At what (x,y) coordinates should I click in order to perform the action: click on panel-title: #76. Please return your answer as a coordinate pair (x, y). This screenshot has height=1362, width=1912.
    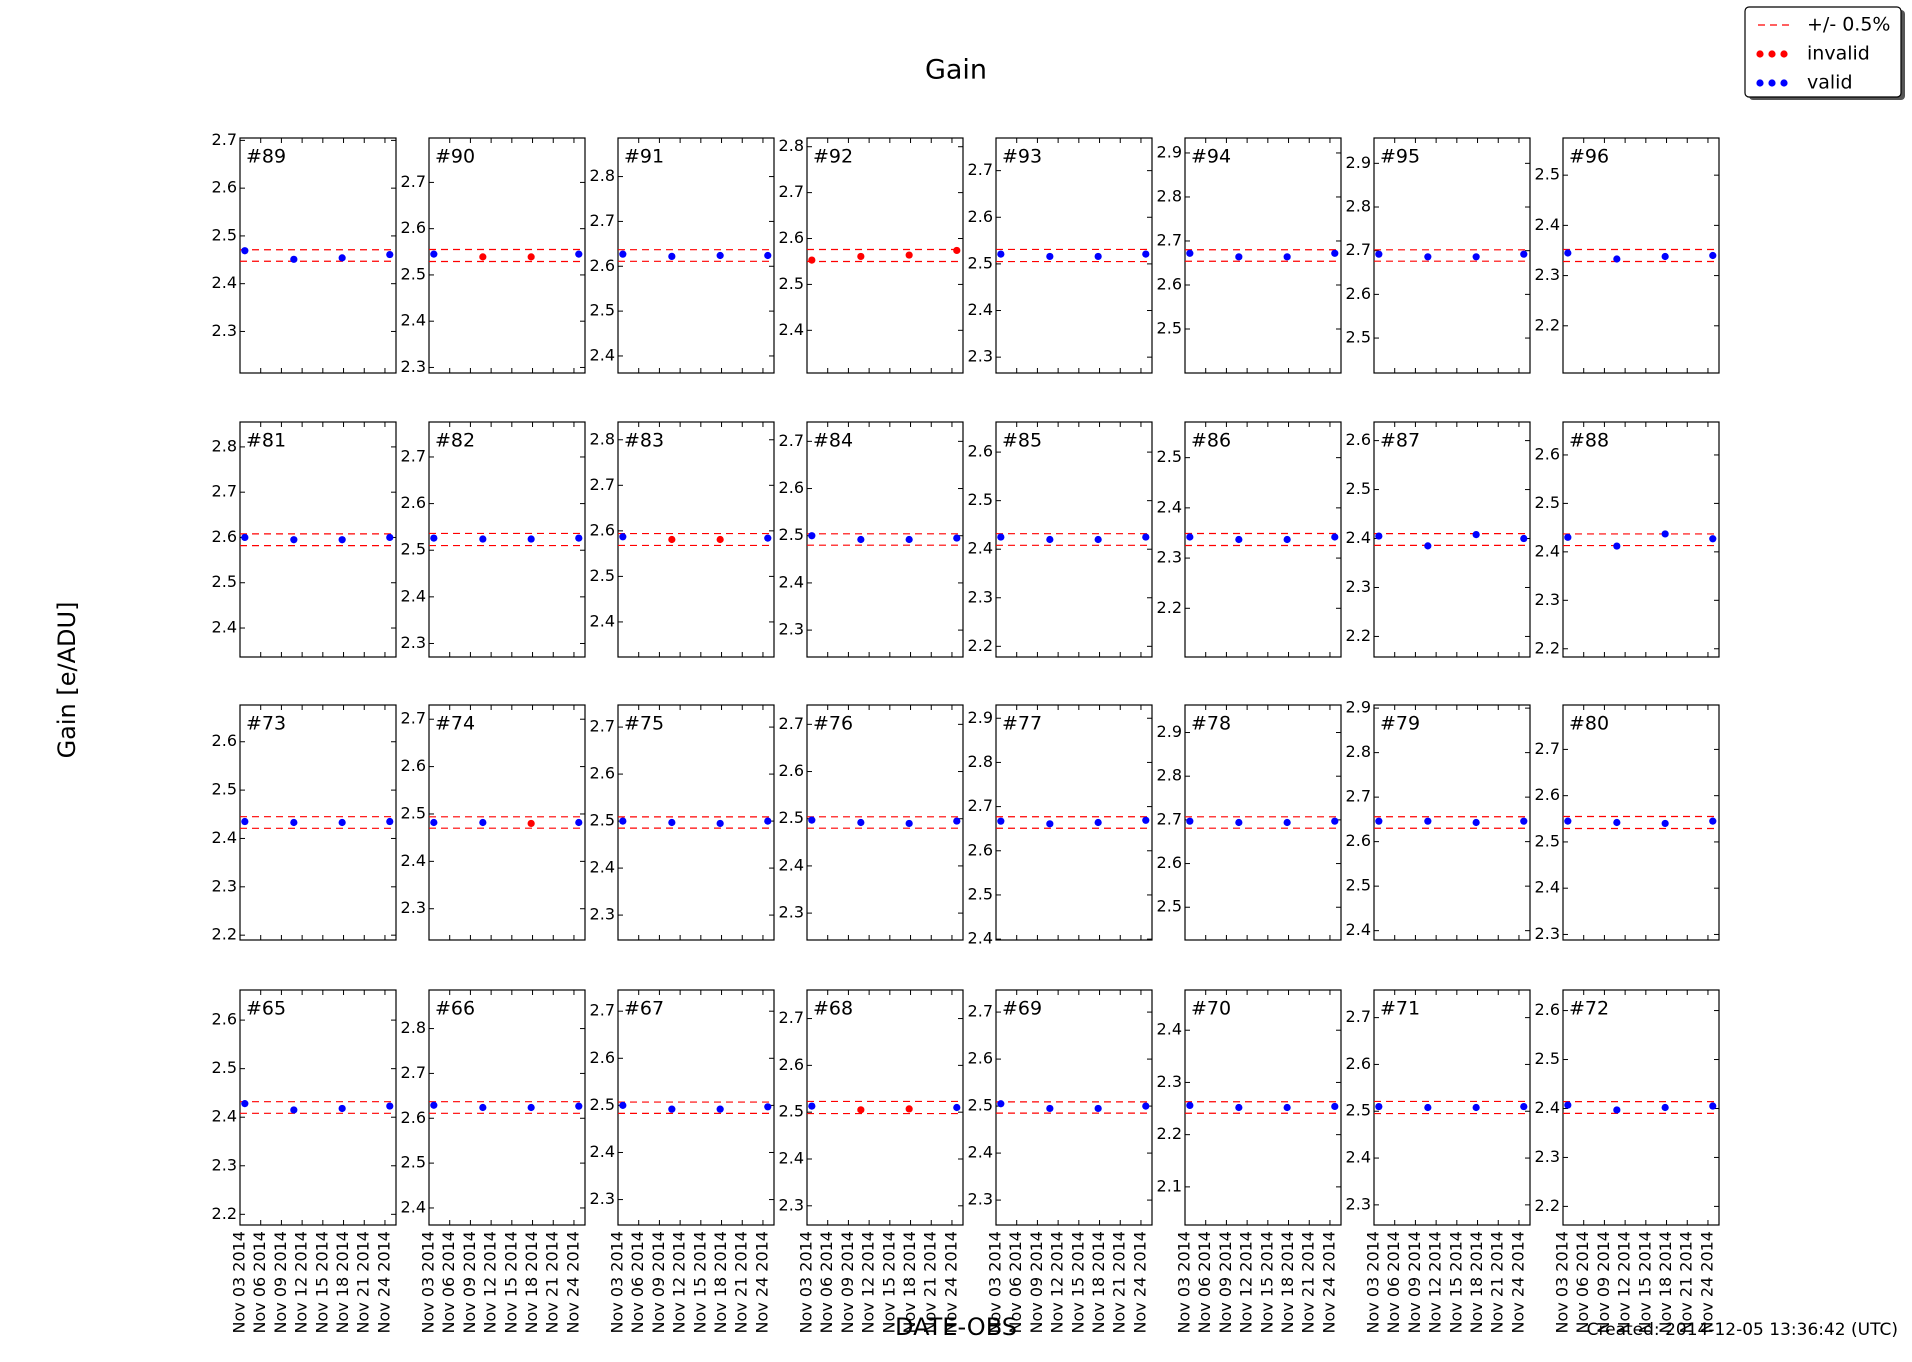
    Looking at the image, I should click on (833, 724).